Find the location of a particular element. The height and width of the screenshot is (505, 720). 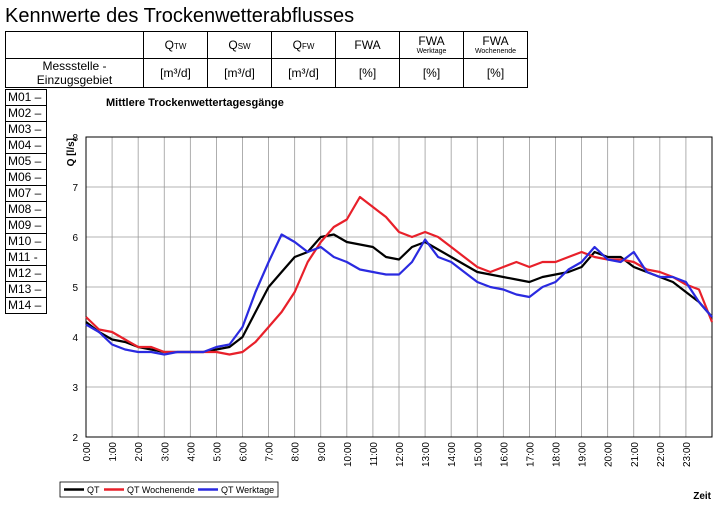

station-label: M03 – is located at coordinates (26, 130).